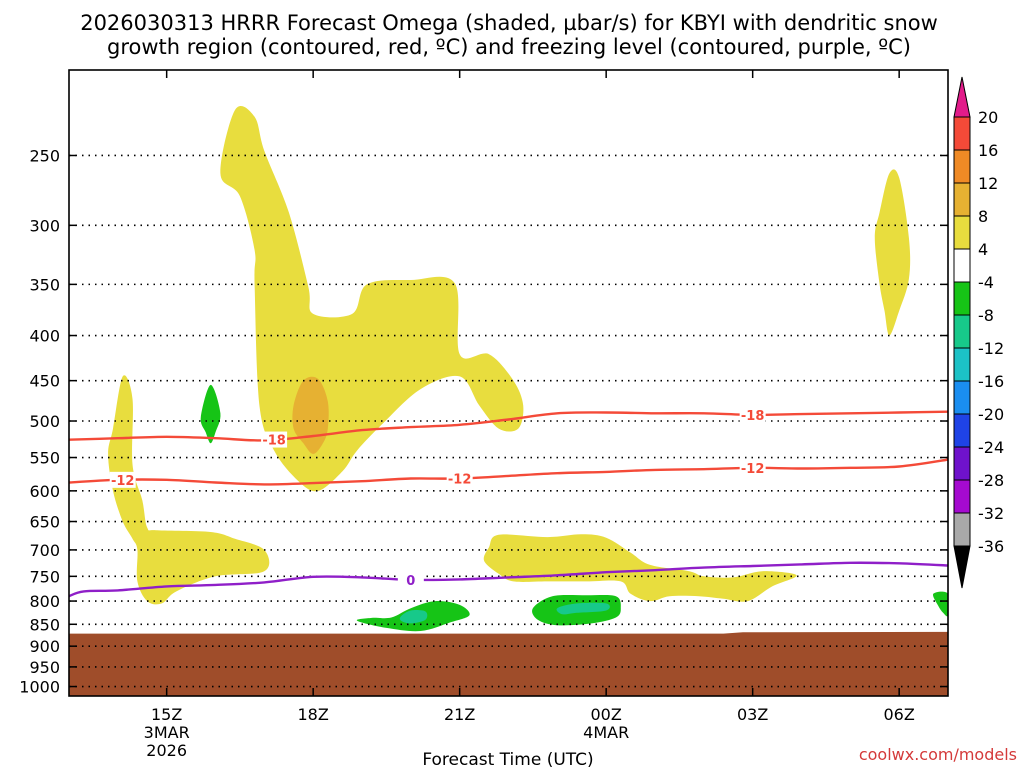 Image resolution: width=1024 pixels, height=768 pixels. What do you see at coordinates (313, 714) in the screenshot?
I see `x-tick-label: 18Z` at bounding box center [313, 714].